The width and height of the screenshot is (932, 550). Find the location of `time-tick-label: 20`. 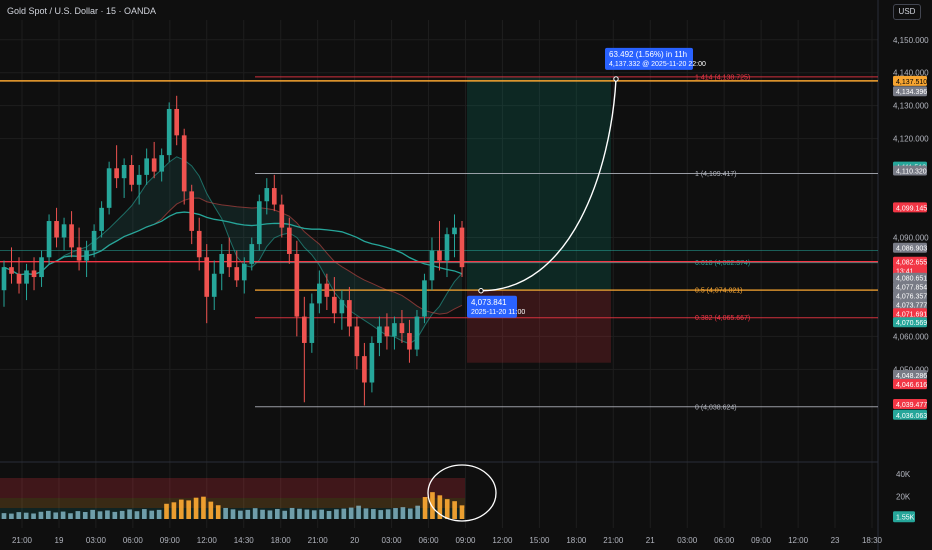

time-tick-label: 20 is located at coordinates (354, 540).